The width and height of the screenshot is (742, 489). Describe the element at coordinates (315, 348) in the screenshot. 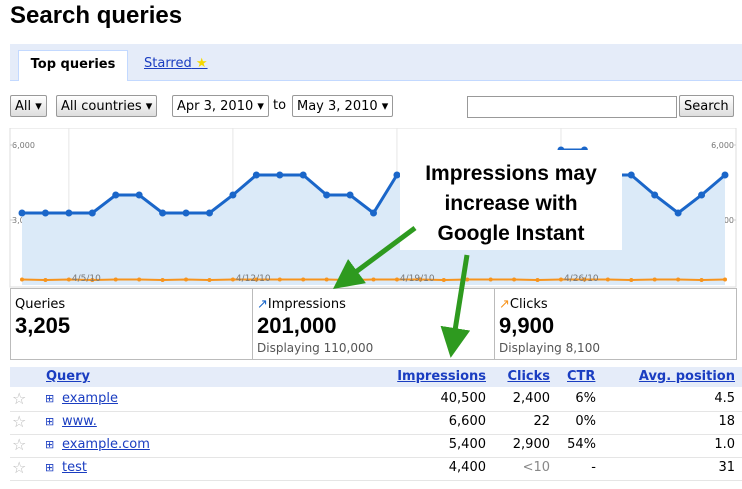

I see `summary-sub: Displaying 110,000` at that location.